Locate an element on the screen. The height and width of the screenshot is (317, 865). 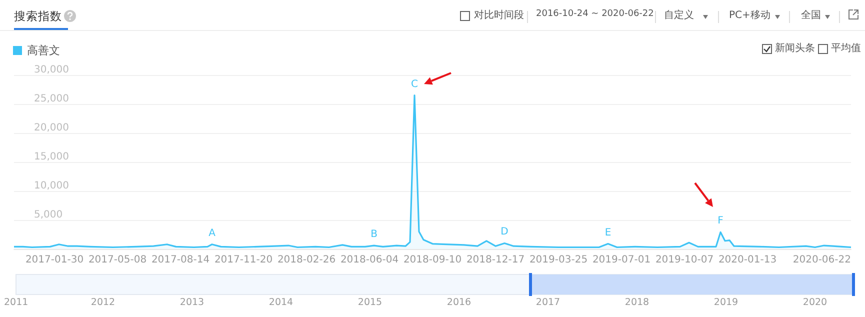
x-tick-label: 2018-09-10 is located at coordinates (432, 260).